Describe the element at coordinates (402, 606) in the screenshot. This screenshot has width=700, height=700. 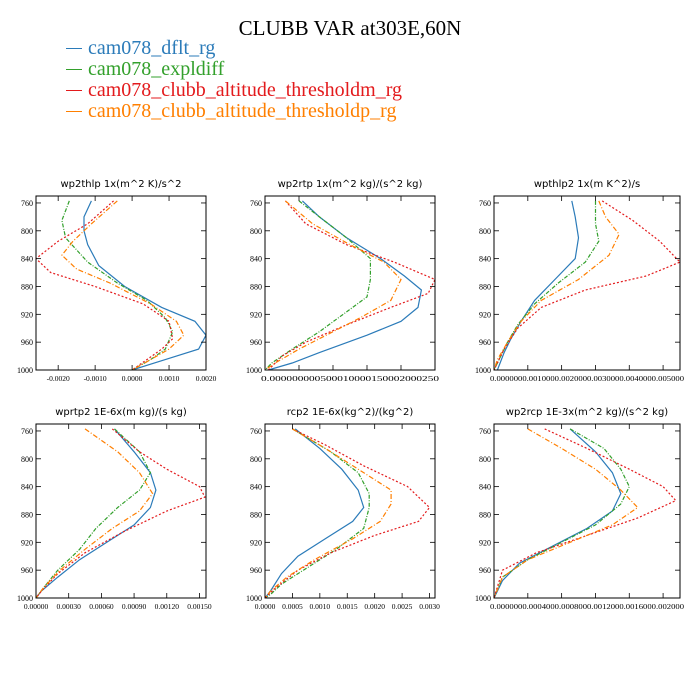
I see `x-tick-label: 0.0025` at that location.